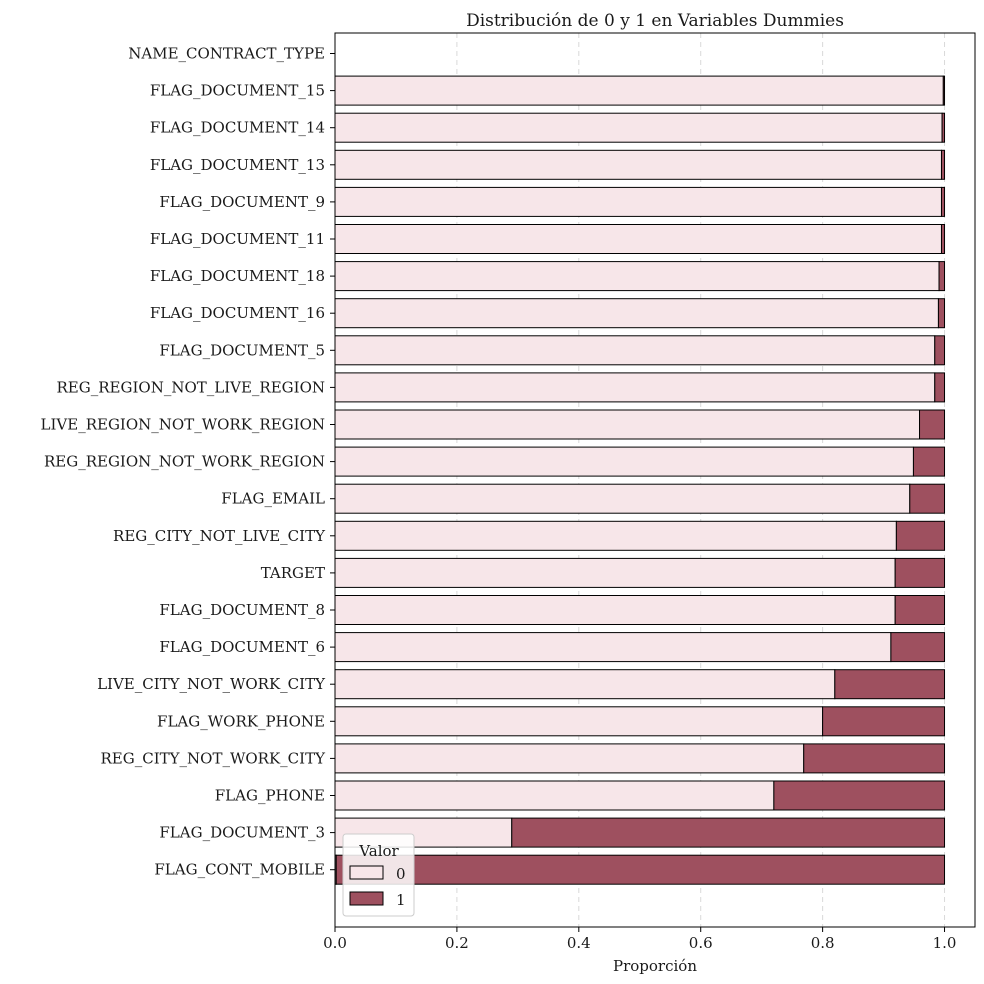  Describe the element at coordinates (378, 851) in the screenshot. I see `legend-title: Valor` at that location.